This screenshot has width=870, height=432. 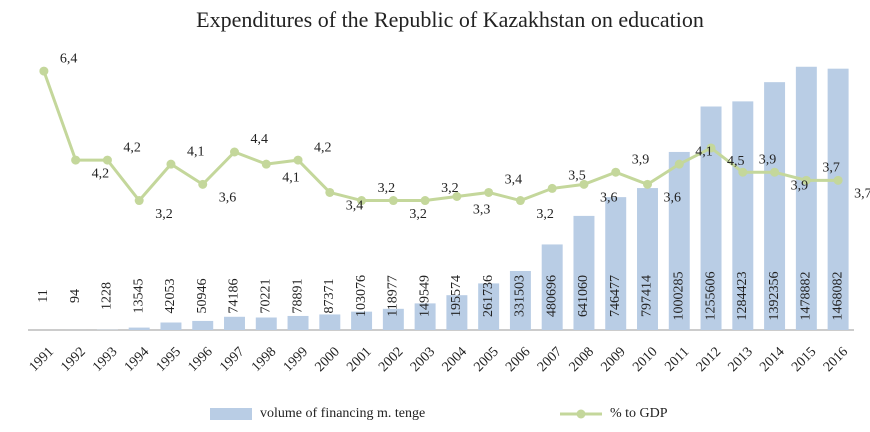 I want to click on x-tick-label: 2000, so click(x=328, y=359).